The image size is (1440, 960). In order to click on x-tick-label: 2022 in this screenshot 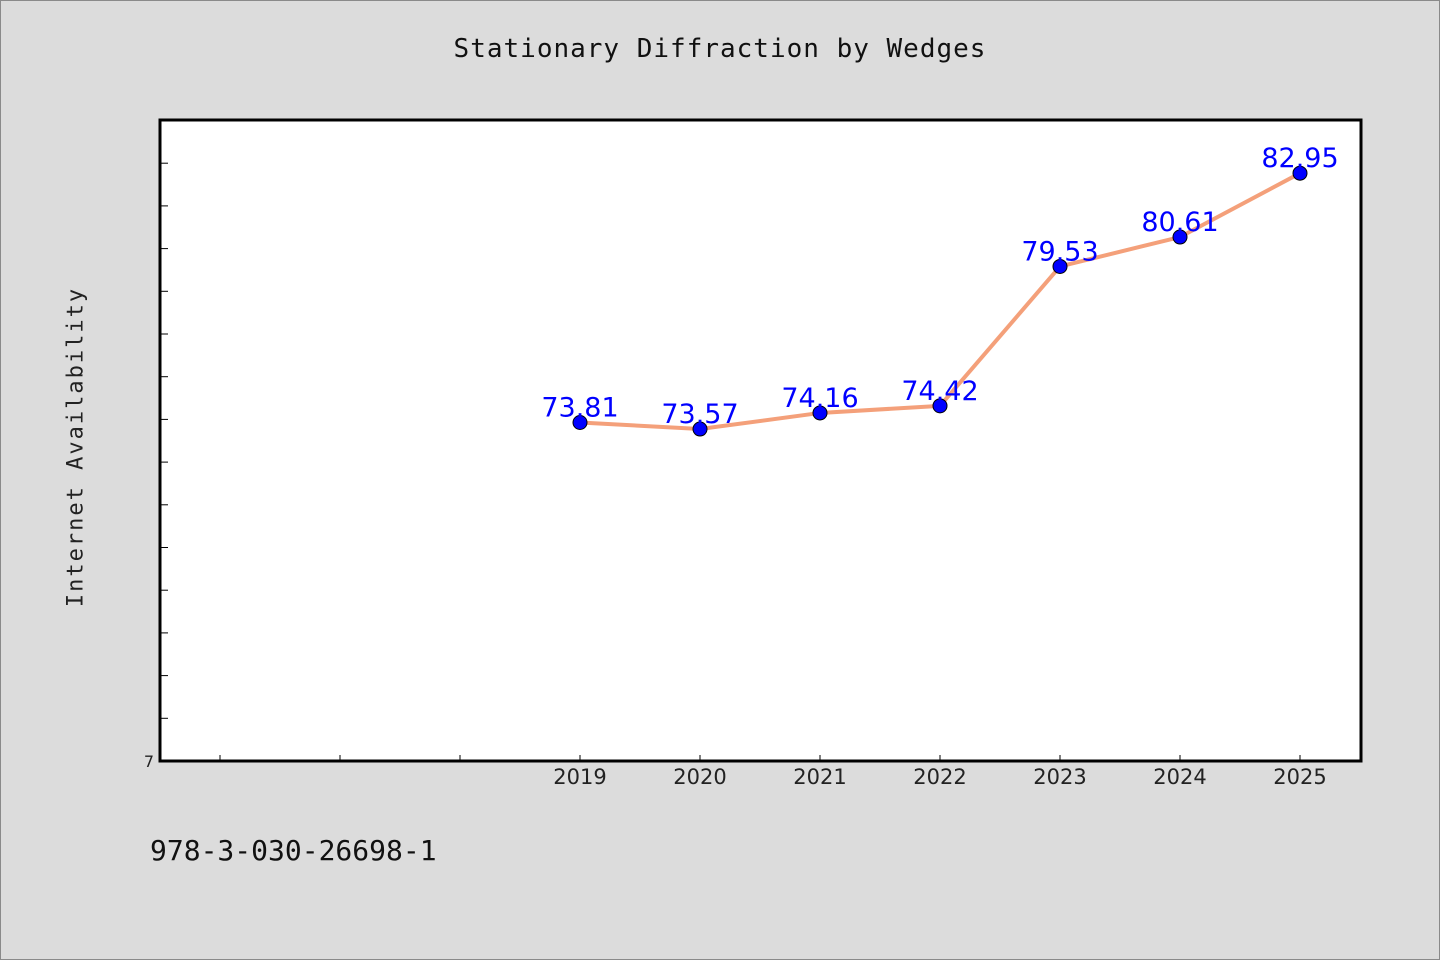, I will do `click(939, 777)`.